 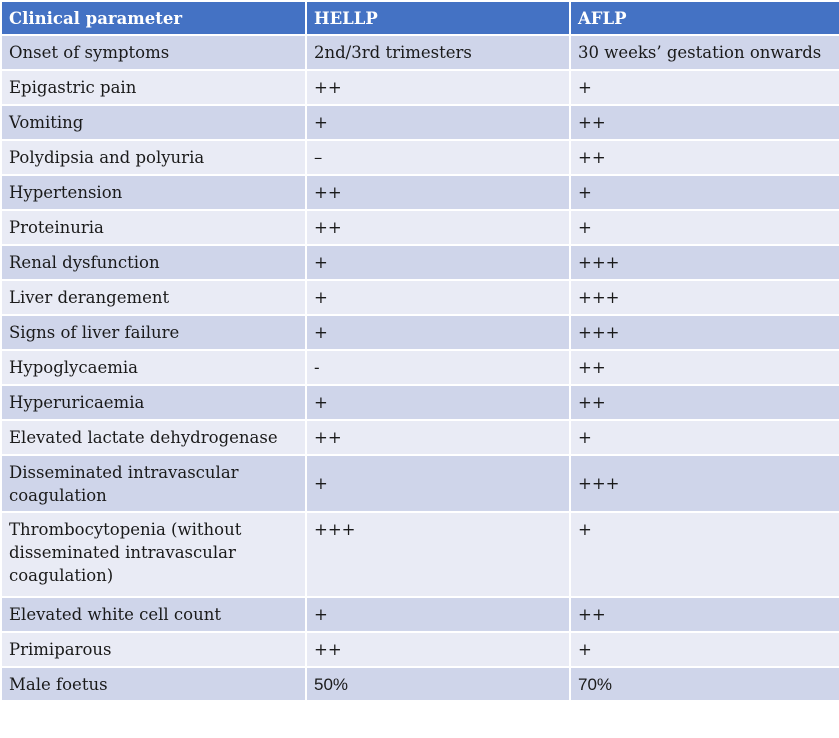 I want to click on aflp-cell: 30 weeks’ gestation onwards, so click(x=704, y=52).